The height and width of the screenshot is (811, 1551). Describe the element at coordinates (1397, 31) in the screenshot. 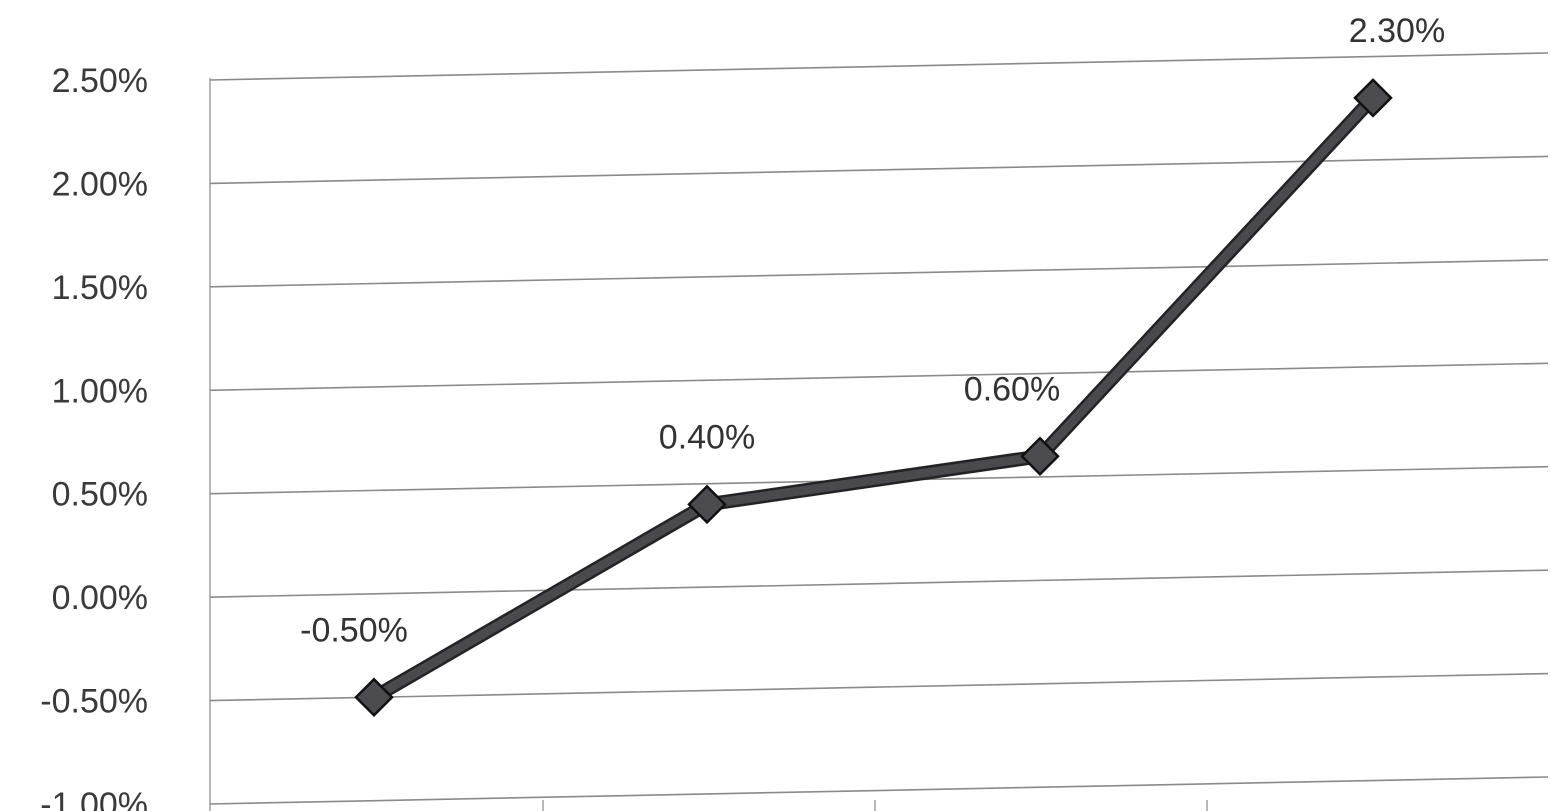

I see `data-label: 2.30%` at that location.